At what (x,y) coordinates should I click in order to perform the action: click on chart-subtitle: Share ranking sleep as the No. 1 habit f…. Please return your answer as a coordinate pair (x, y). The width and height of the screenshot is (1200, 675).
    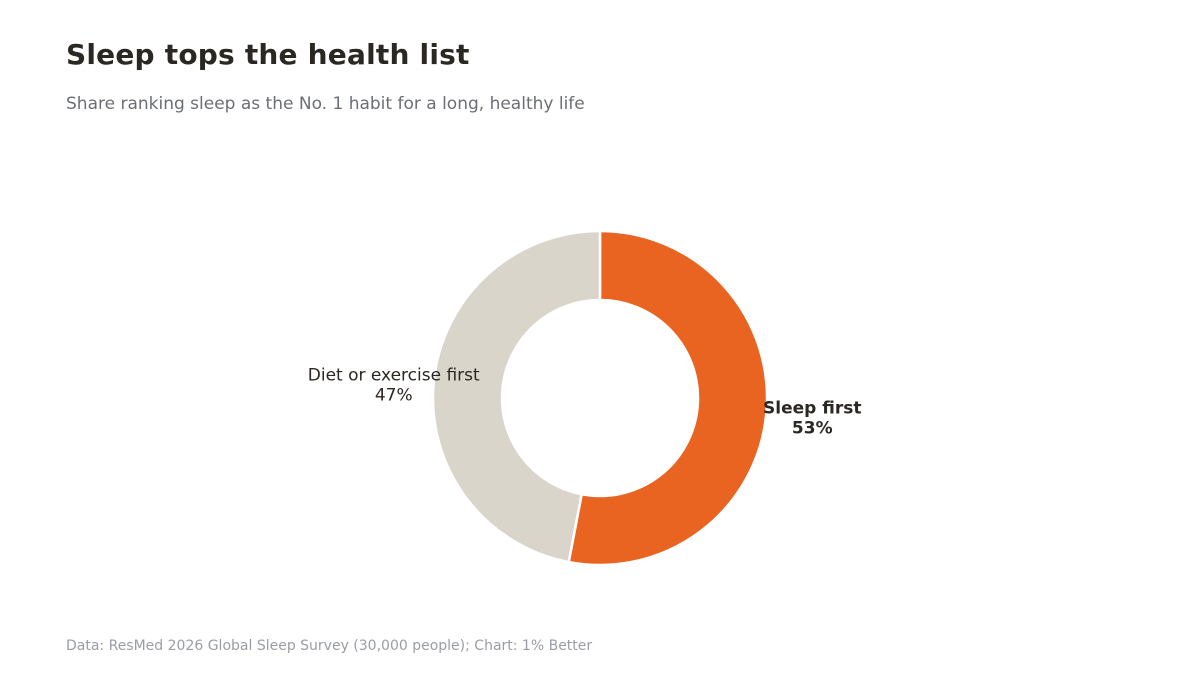
    Looking at the image, I should click on (325, 104).